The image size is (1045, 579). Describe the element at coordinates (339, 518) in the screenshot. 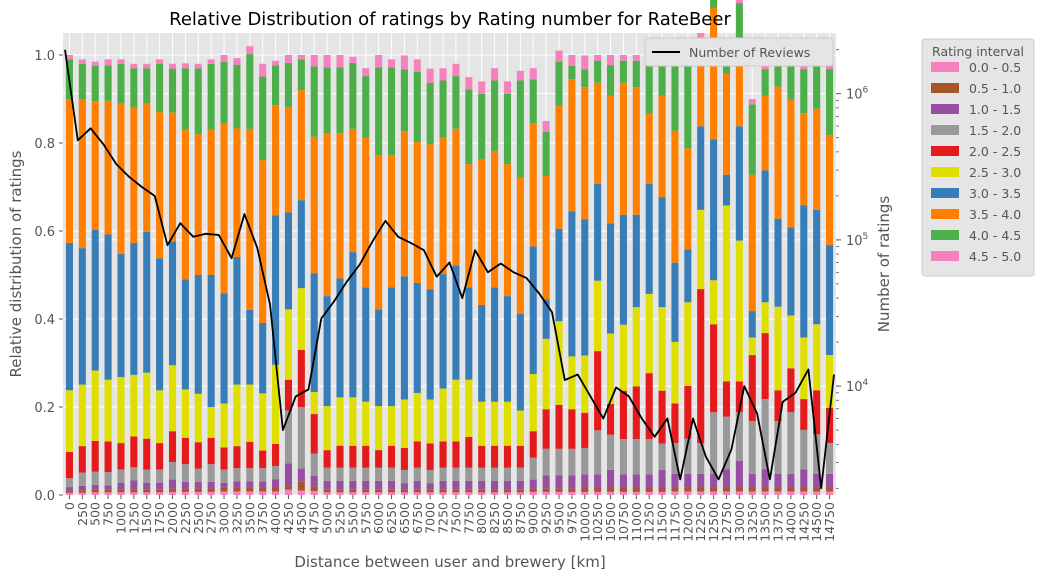

I see `x-tick-label: 5250` at that location.